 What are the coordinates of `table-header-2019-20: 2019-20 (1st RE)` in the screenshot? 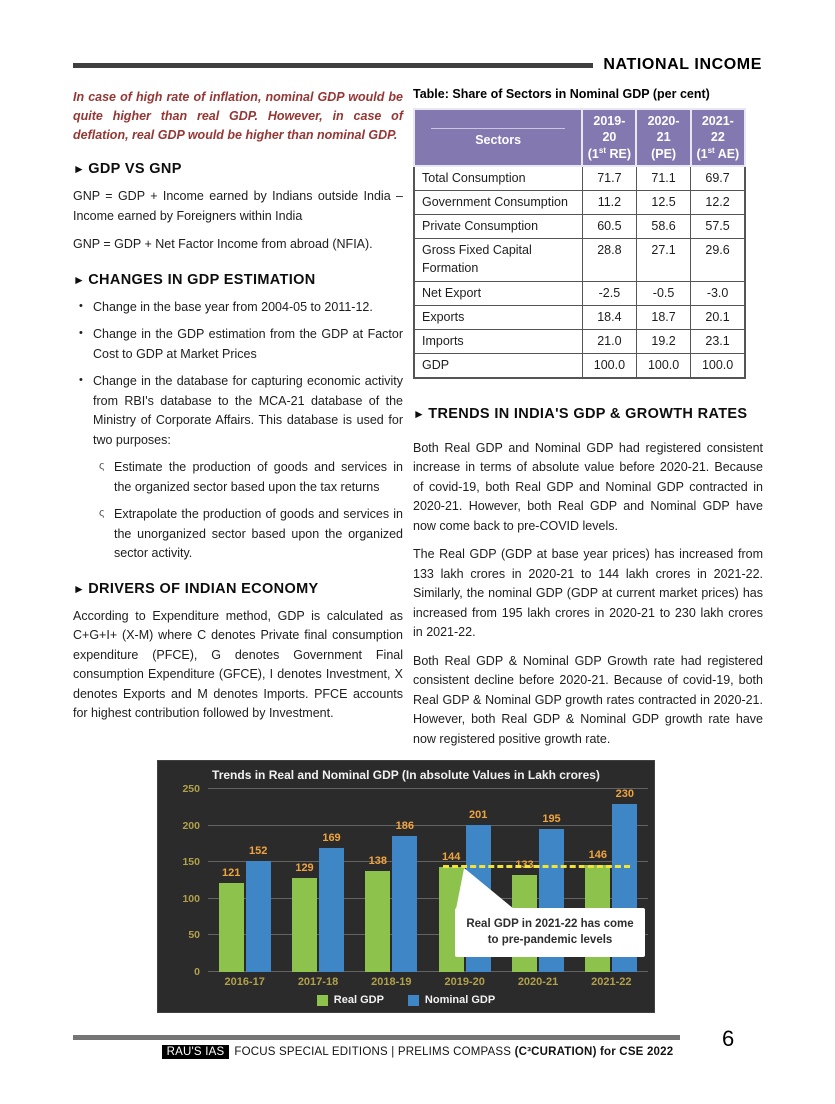 It's located at (609, 137).